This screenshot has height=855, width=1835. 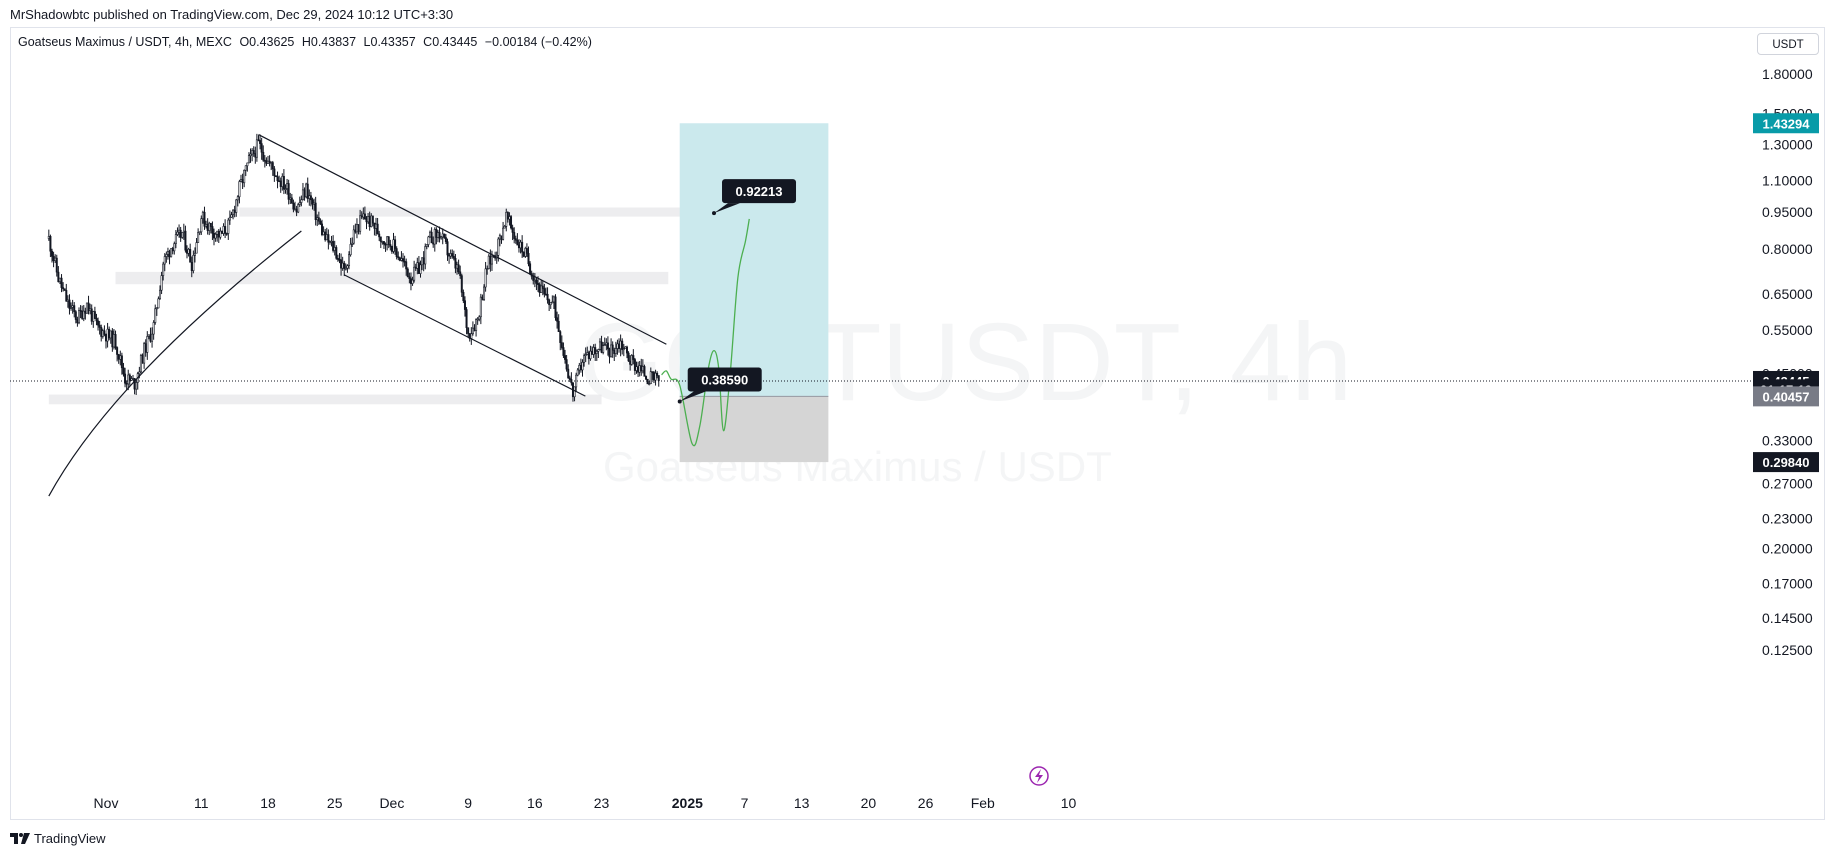 I want to click on currency-button: USDT, so click(x=1788, y=44).